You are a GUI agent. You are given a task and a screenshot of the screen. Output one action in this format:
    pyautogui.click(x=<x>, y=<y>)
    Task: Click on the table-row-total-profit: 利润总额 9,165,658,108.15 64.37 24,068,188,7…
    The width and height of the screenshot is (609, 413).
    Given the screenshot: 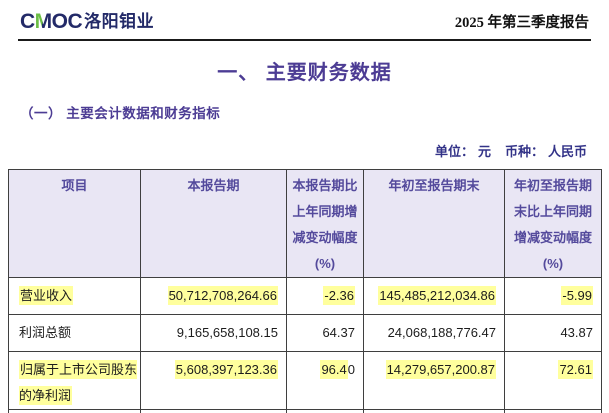 What is the action you would take?
    pyautogui.click(x=305, y=333)
    